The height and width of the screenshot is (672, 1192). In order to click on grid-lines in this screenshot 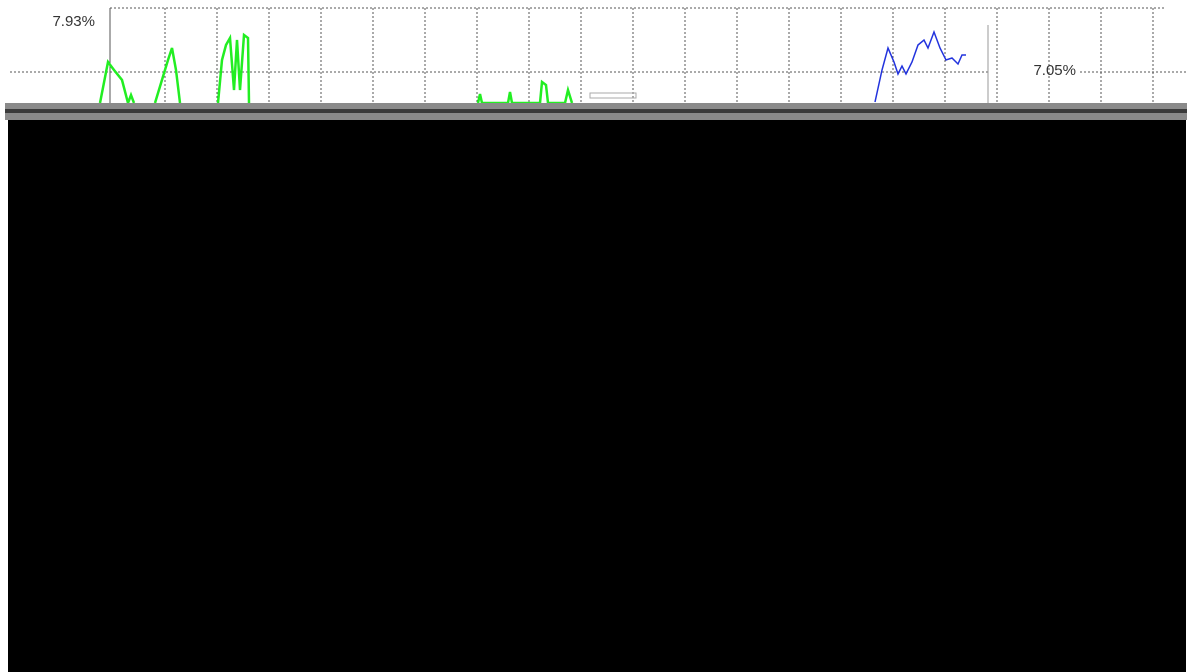, I will do `click(659, 56)`.